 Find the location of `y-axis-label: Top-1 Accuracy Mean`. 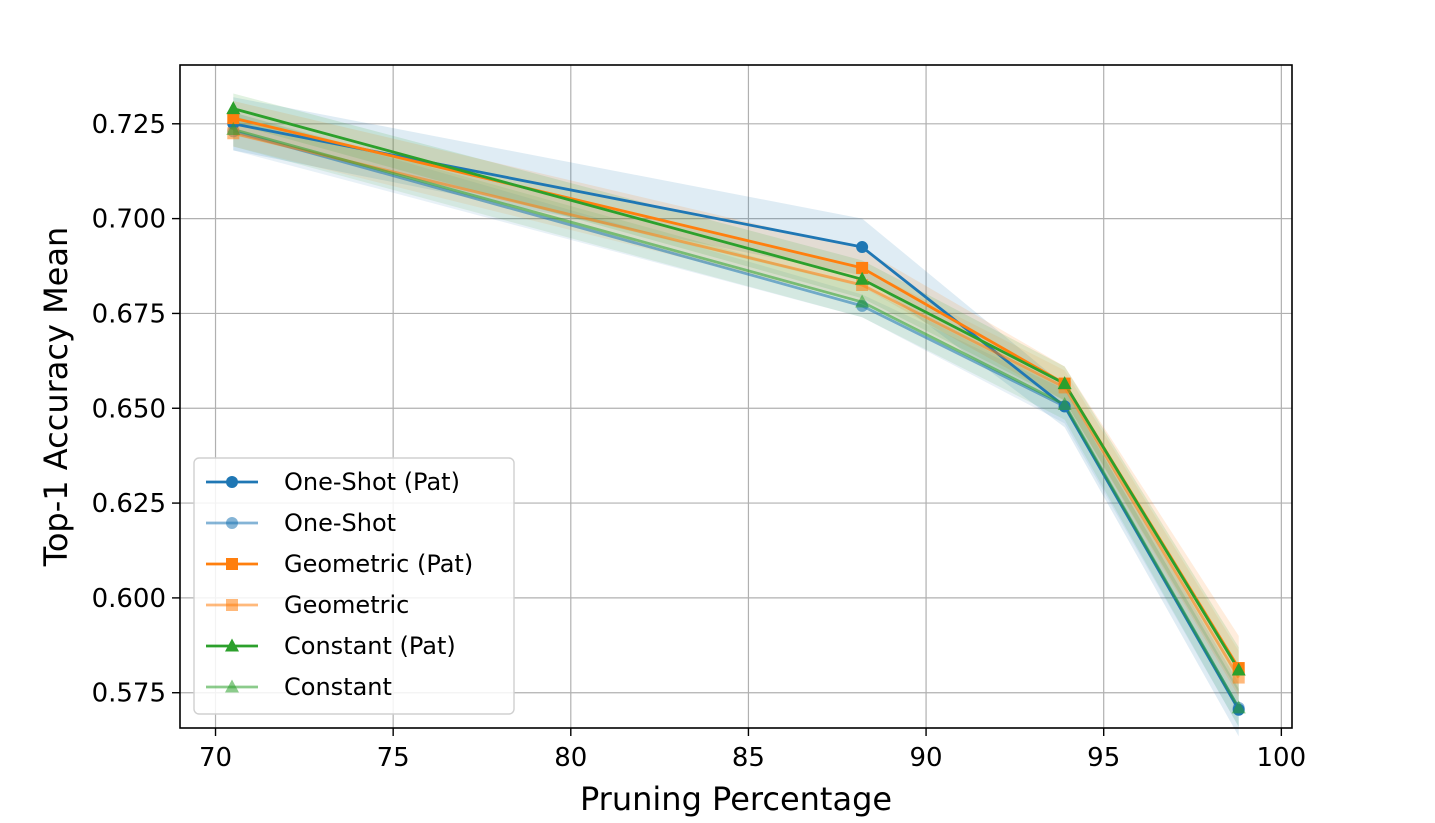

y-axis-label: Top-1 Accuracy Mean is located at coordinates (56, 397).